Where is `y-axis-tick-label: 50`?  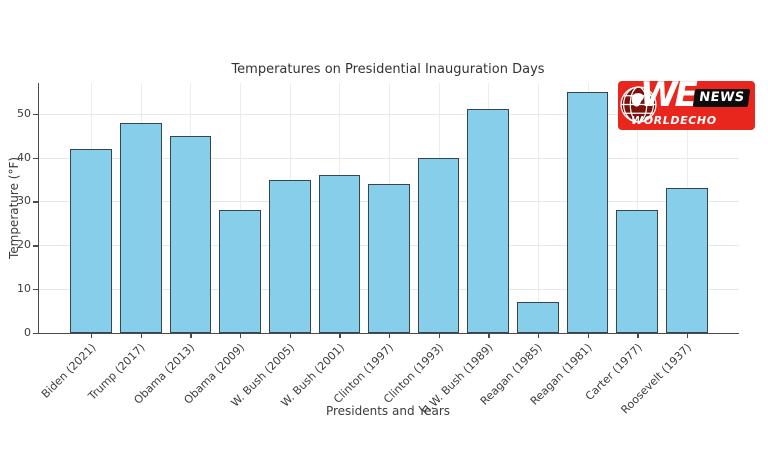 y-axis-tick-label: 50 is located at coordinates (24, 113).